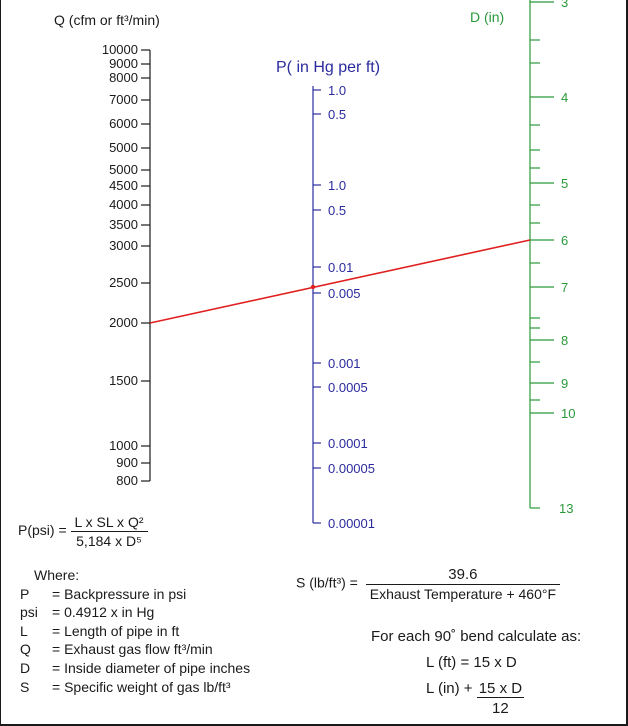 This screenshot has width=628, height=726. Describe the element at coordinates (123, 245) in the screenshot. I see `q-axis-tick-label: 3000` at that location.